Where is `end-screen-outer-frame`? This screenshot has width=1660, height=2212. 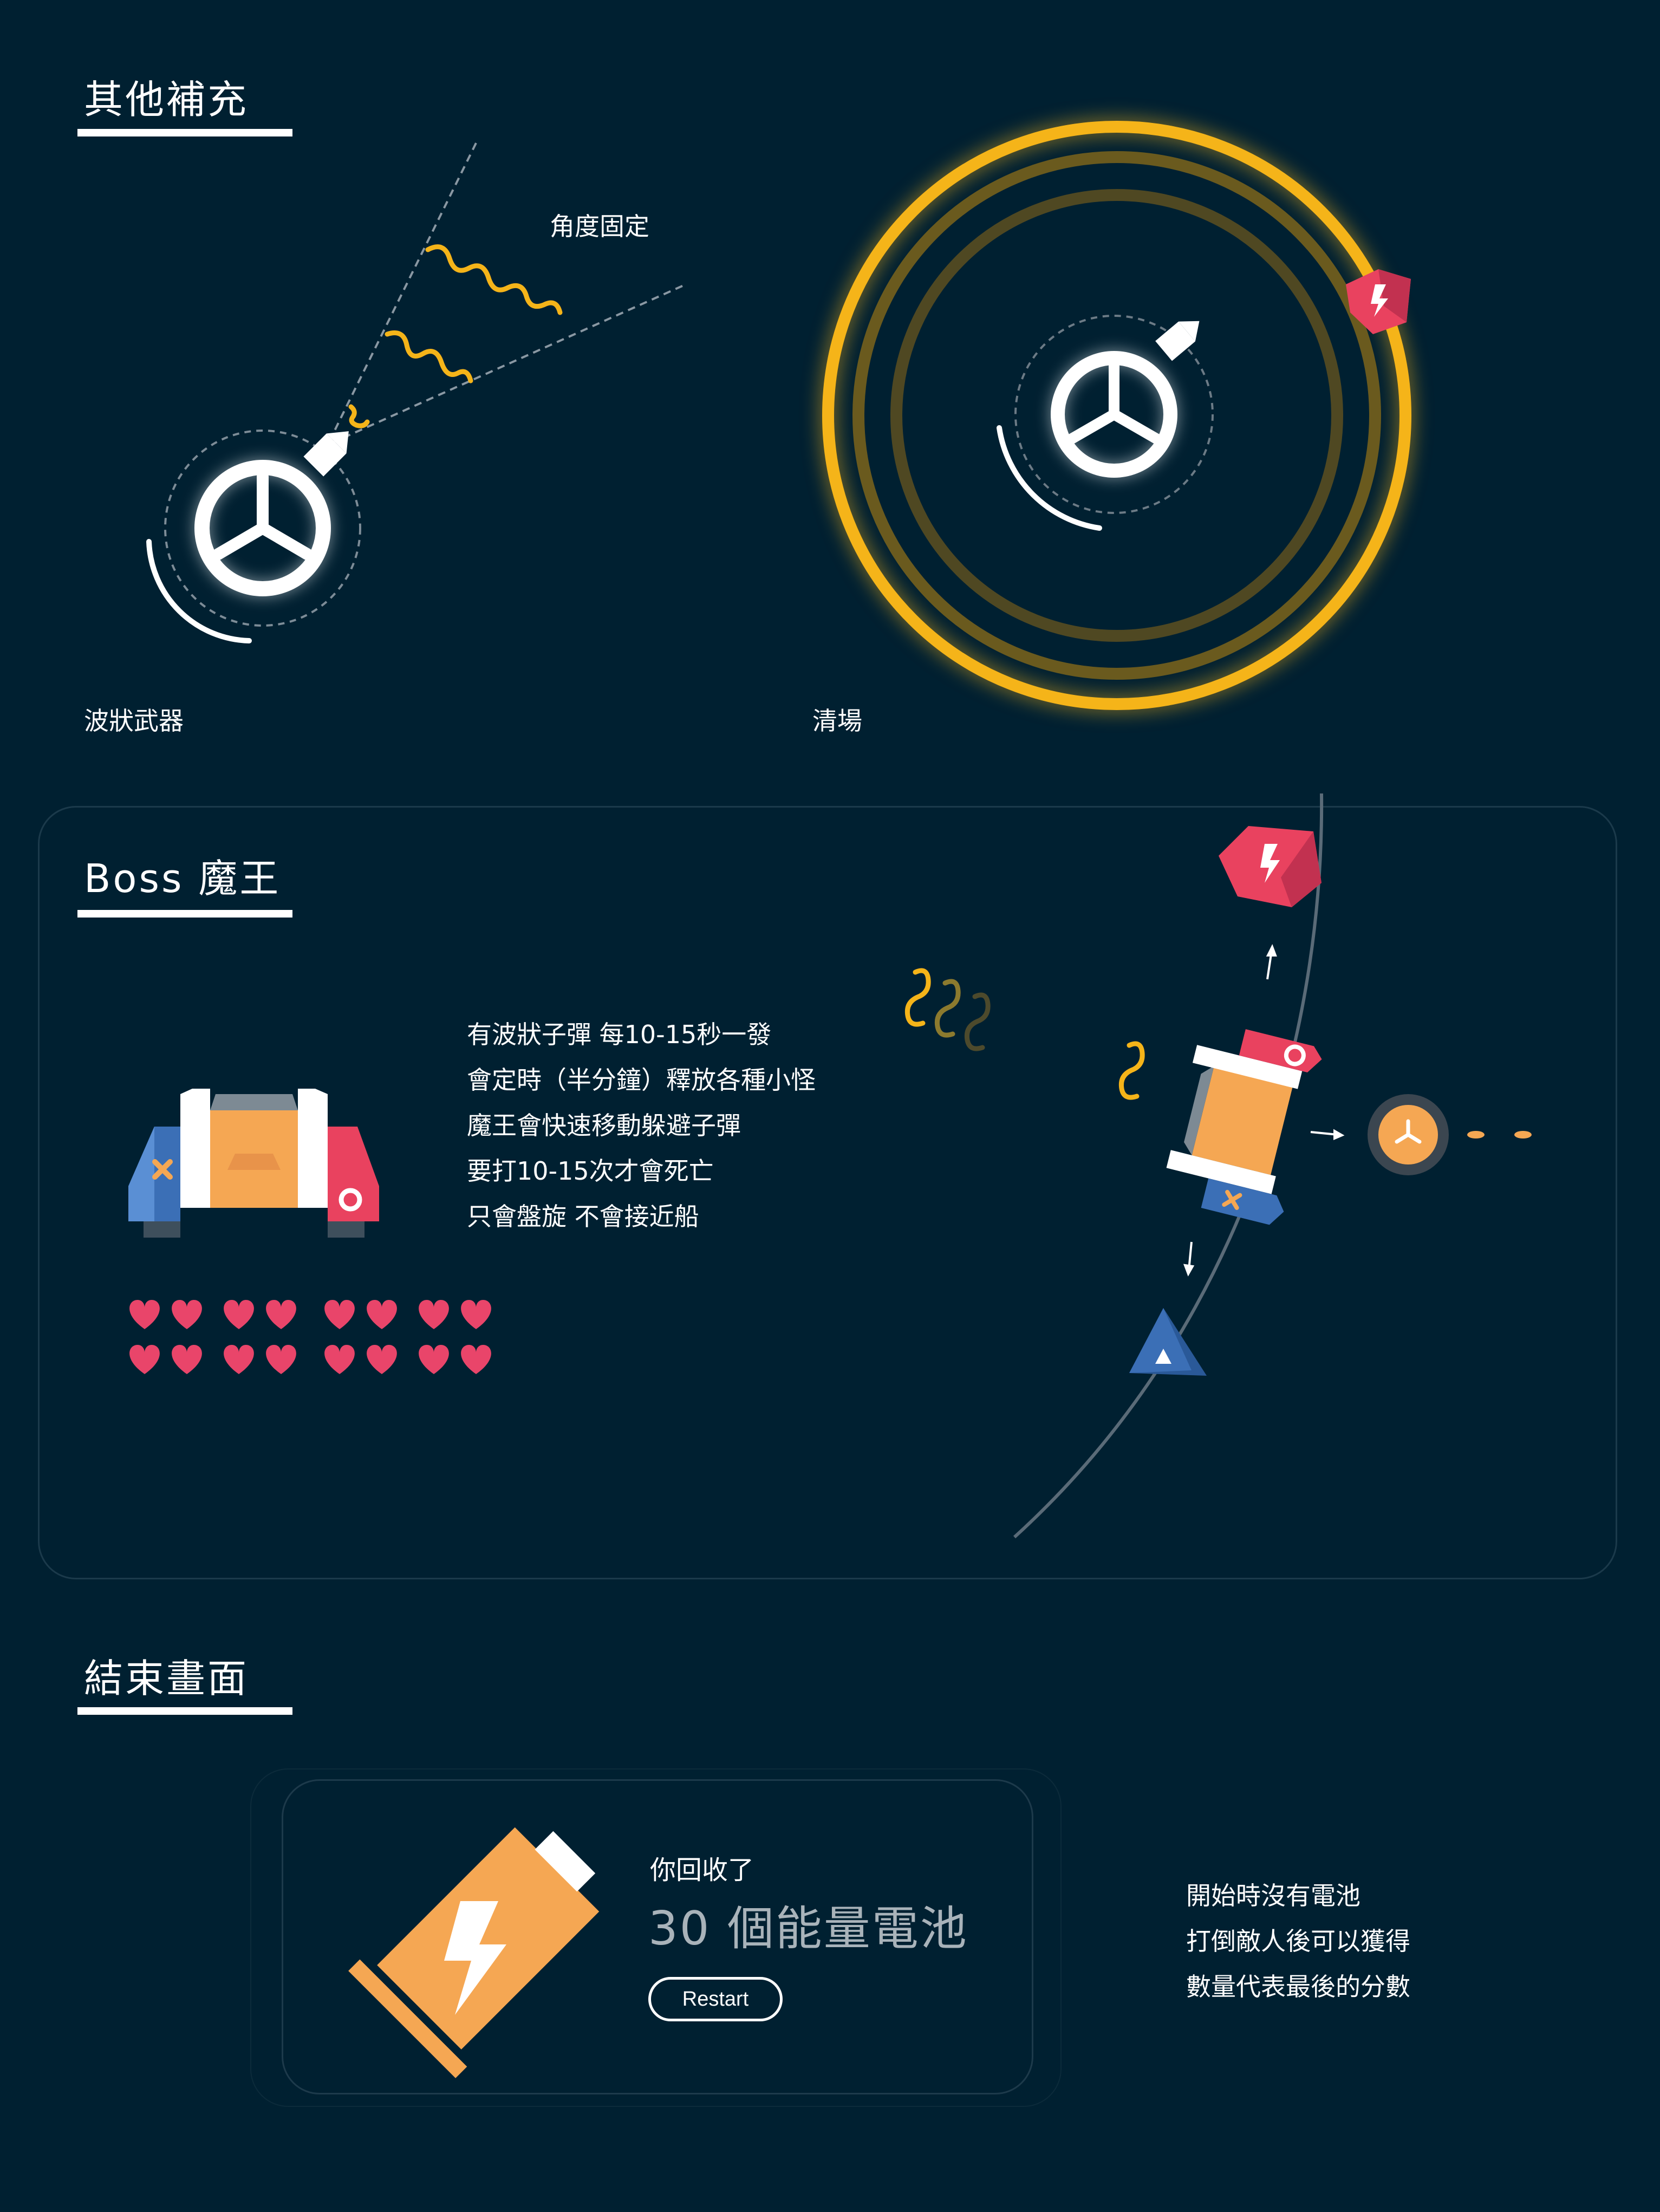
end-screen-outer-frame is located at coordinates (656, 1937).